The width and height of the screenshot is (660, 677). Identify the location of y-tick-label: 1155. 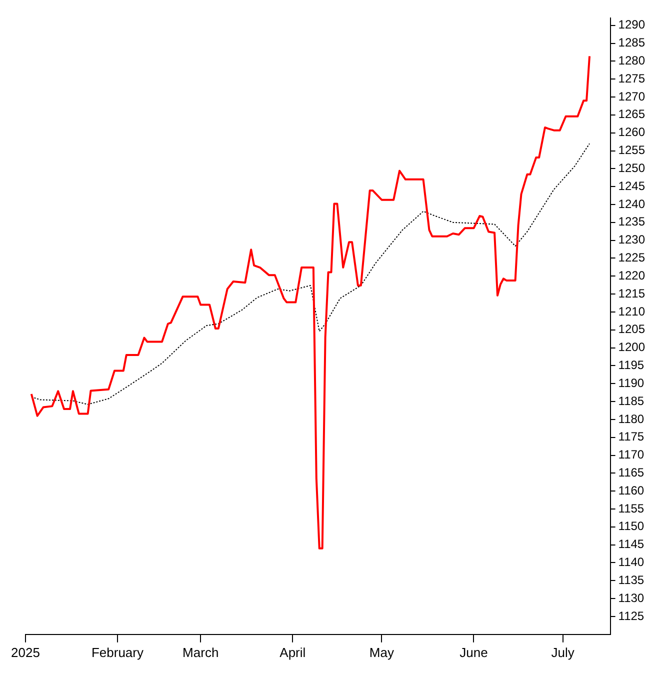
(631, 508).